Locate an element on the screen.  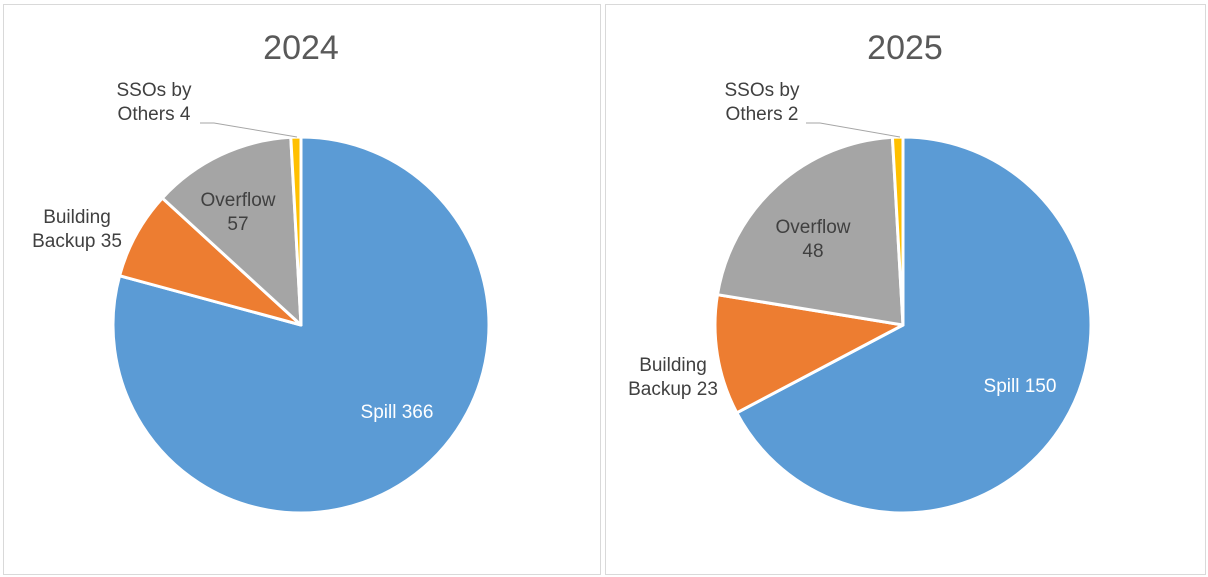
data-label: Building Backup 35 is located at coordinates (77, 230).